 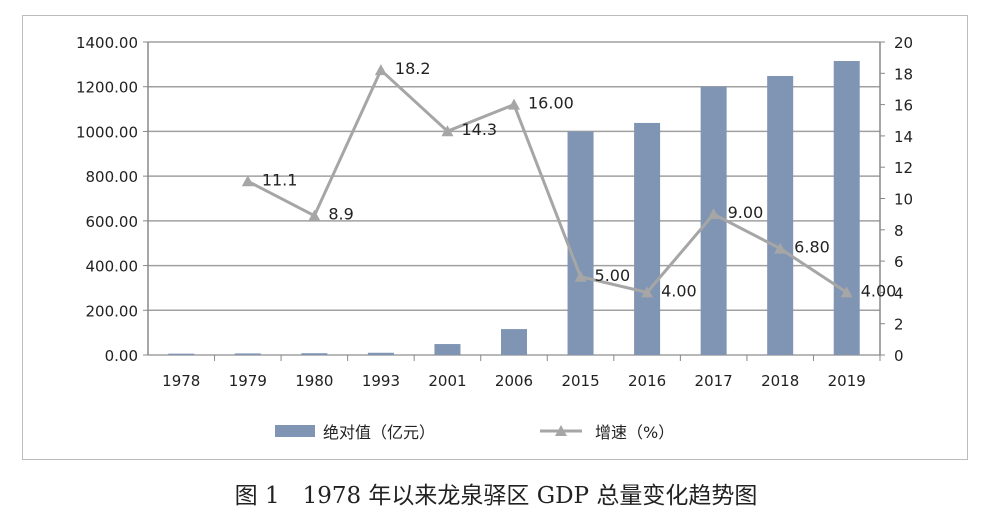 What do you see at coordinates (903, 74) in the screenshot?
I see `right-tick-label: 18` at bounding box center [903, 74].